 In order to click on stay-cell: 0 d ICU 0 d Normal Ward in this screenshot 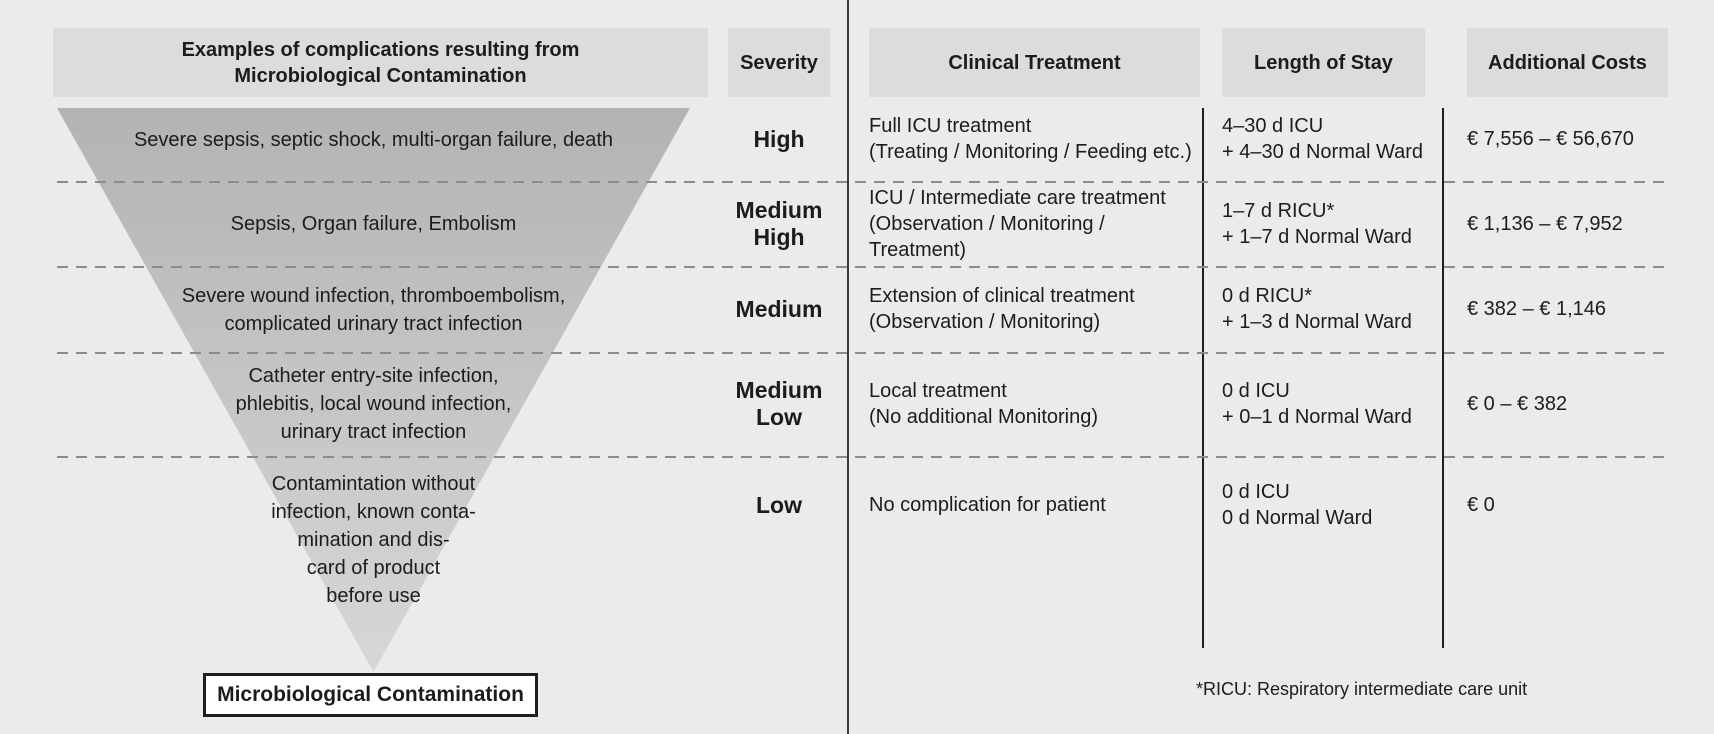, I will do `click(1297, 505)`.